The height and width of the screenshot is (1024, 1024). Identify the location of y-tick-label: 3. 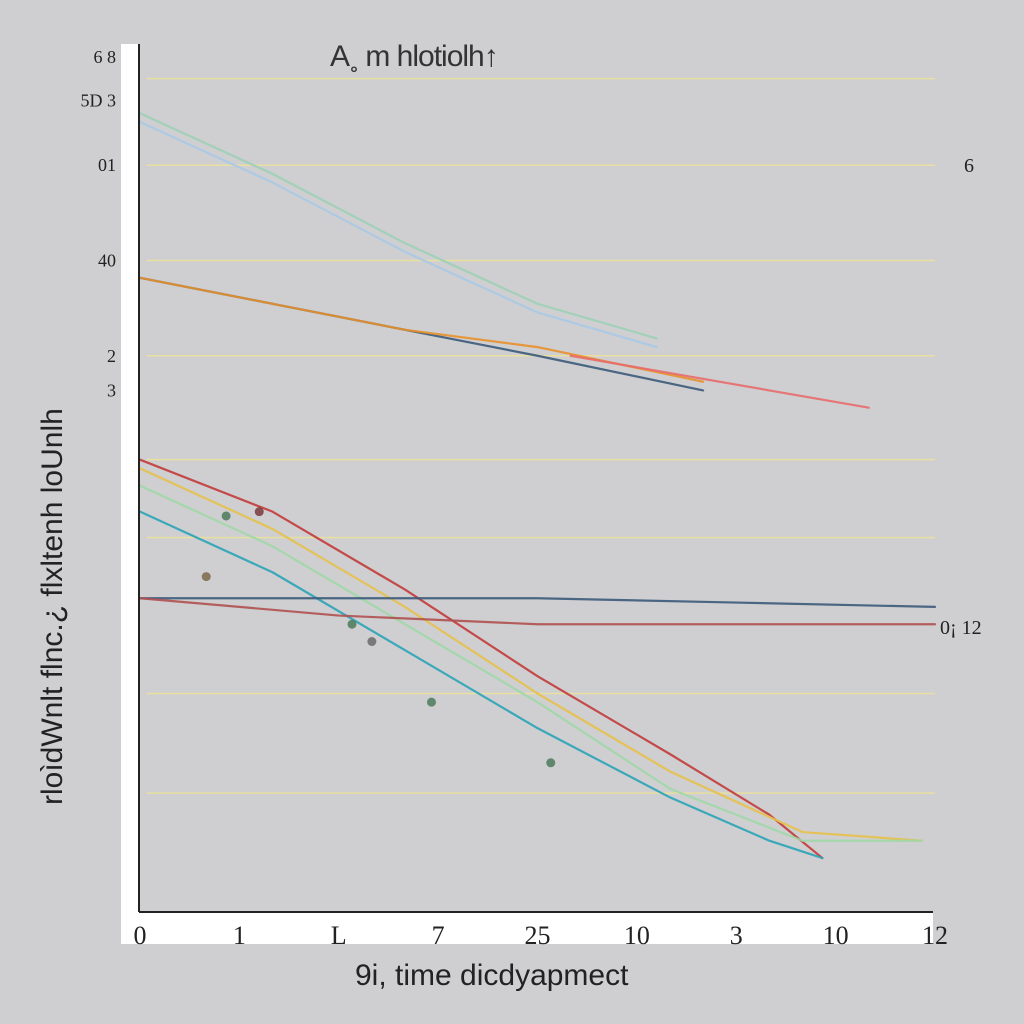
(111, 390).